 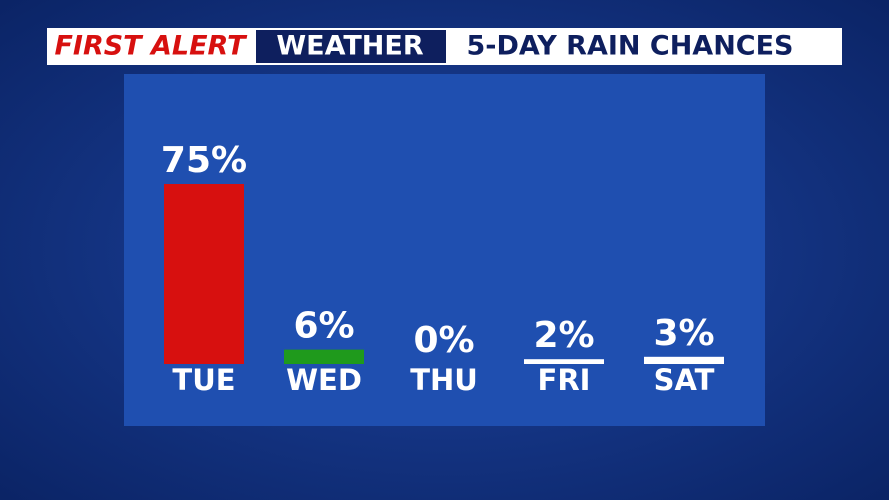 What do you see at coordinates (684, 380) in the screenshot?
I see `category-label: SAT` at bounding box center [684, 380].